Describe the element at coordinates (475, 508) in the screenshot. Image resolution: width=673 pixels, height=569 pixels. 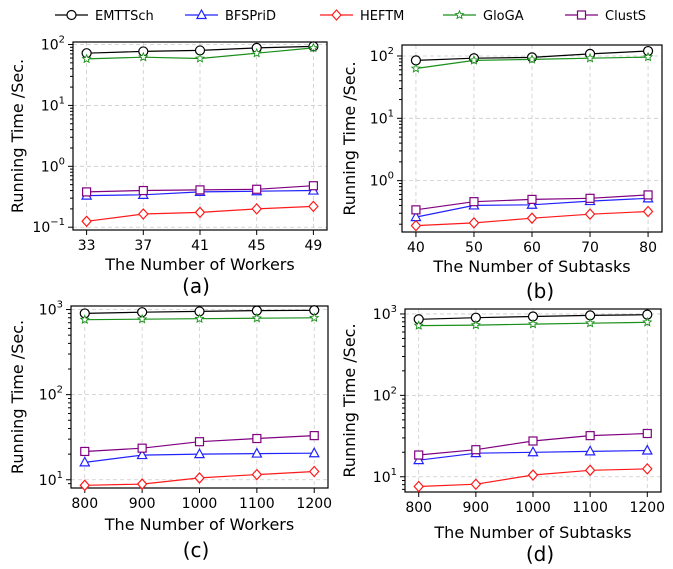
I see `x-tick-label: 900` at that location.